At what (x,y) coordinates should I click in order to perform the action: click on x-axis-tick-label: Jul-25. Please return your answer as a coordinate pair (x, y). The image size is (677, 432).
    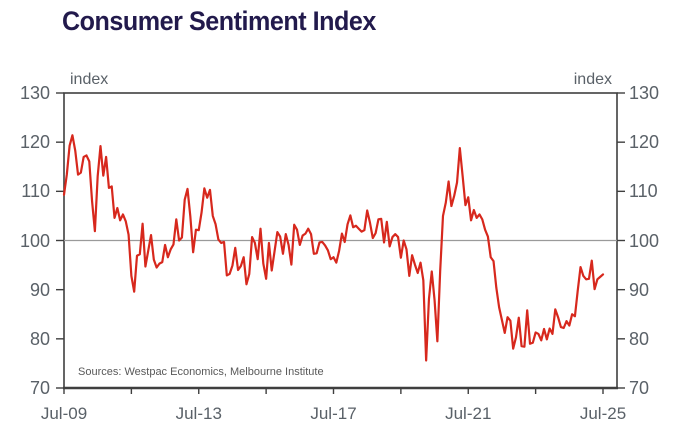
    Looking at the image, I should click on (603, 413).